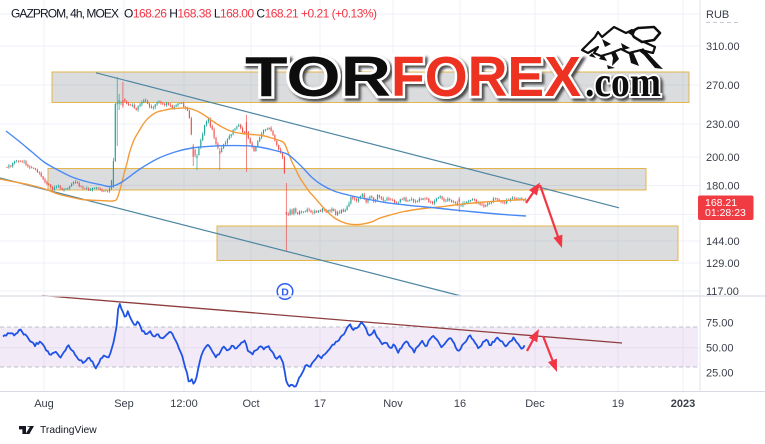  Describe the element at coordinates (723, 242) in the screenshot. I see `svg-text: 144.00` at that location.